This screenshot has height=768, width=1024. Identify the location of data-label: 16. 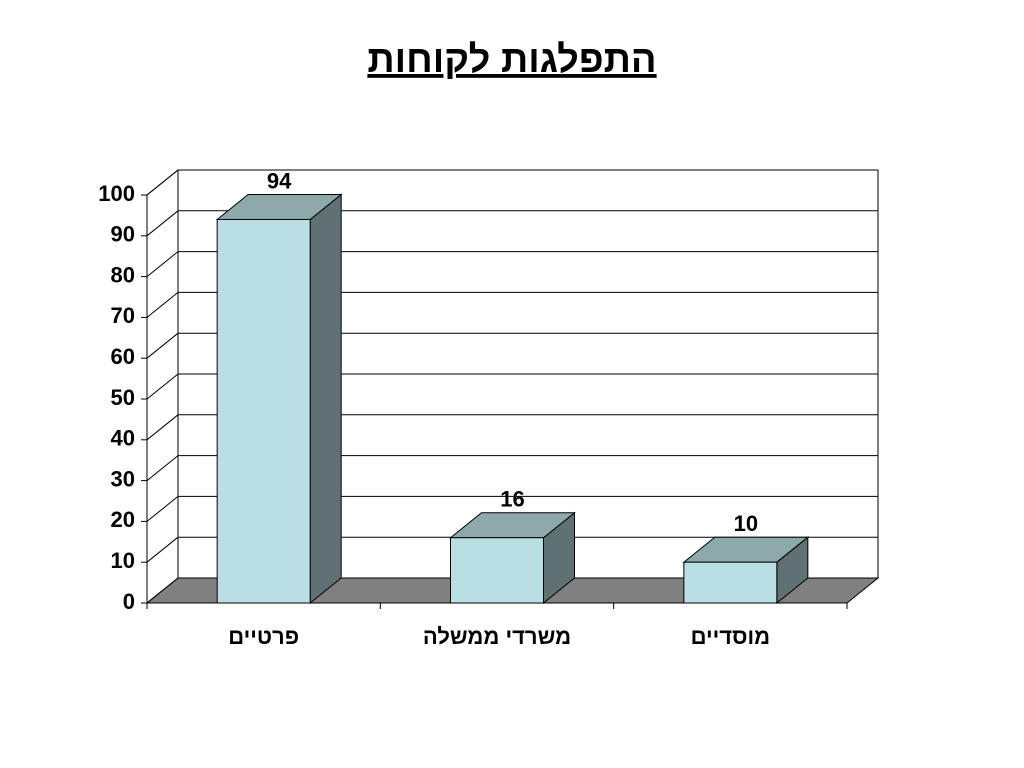
(512, 499).